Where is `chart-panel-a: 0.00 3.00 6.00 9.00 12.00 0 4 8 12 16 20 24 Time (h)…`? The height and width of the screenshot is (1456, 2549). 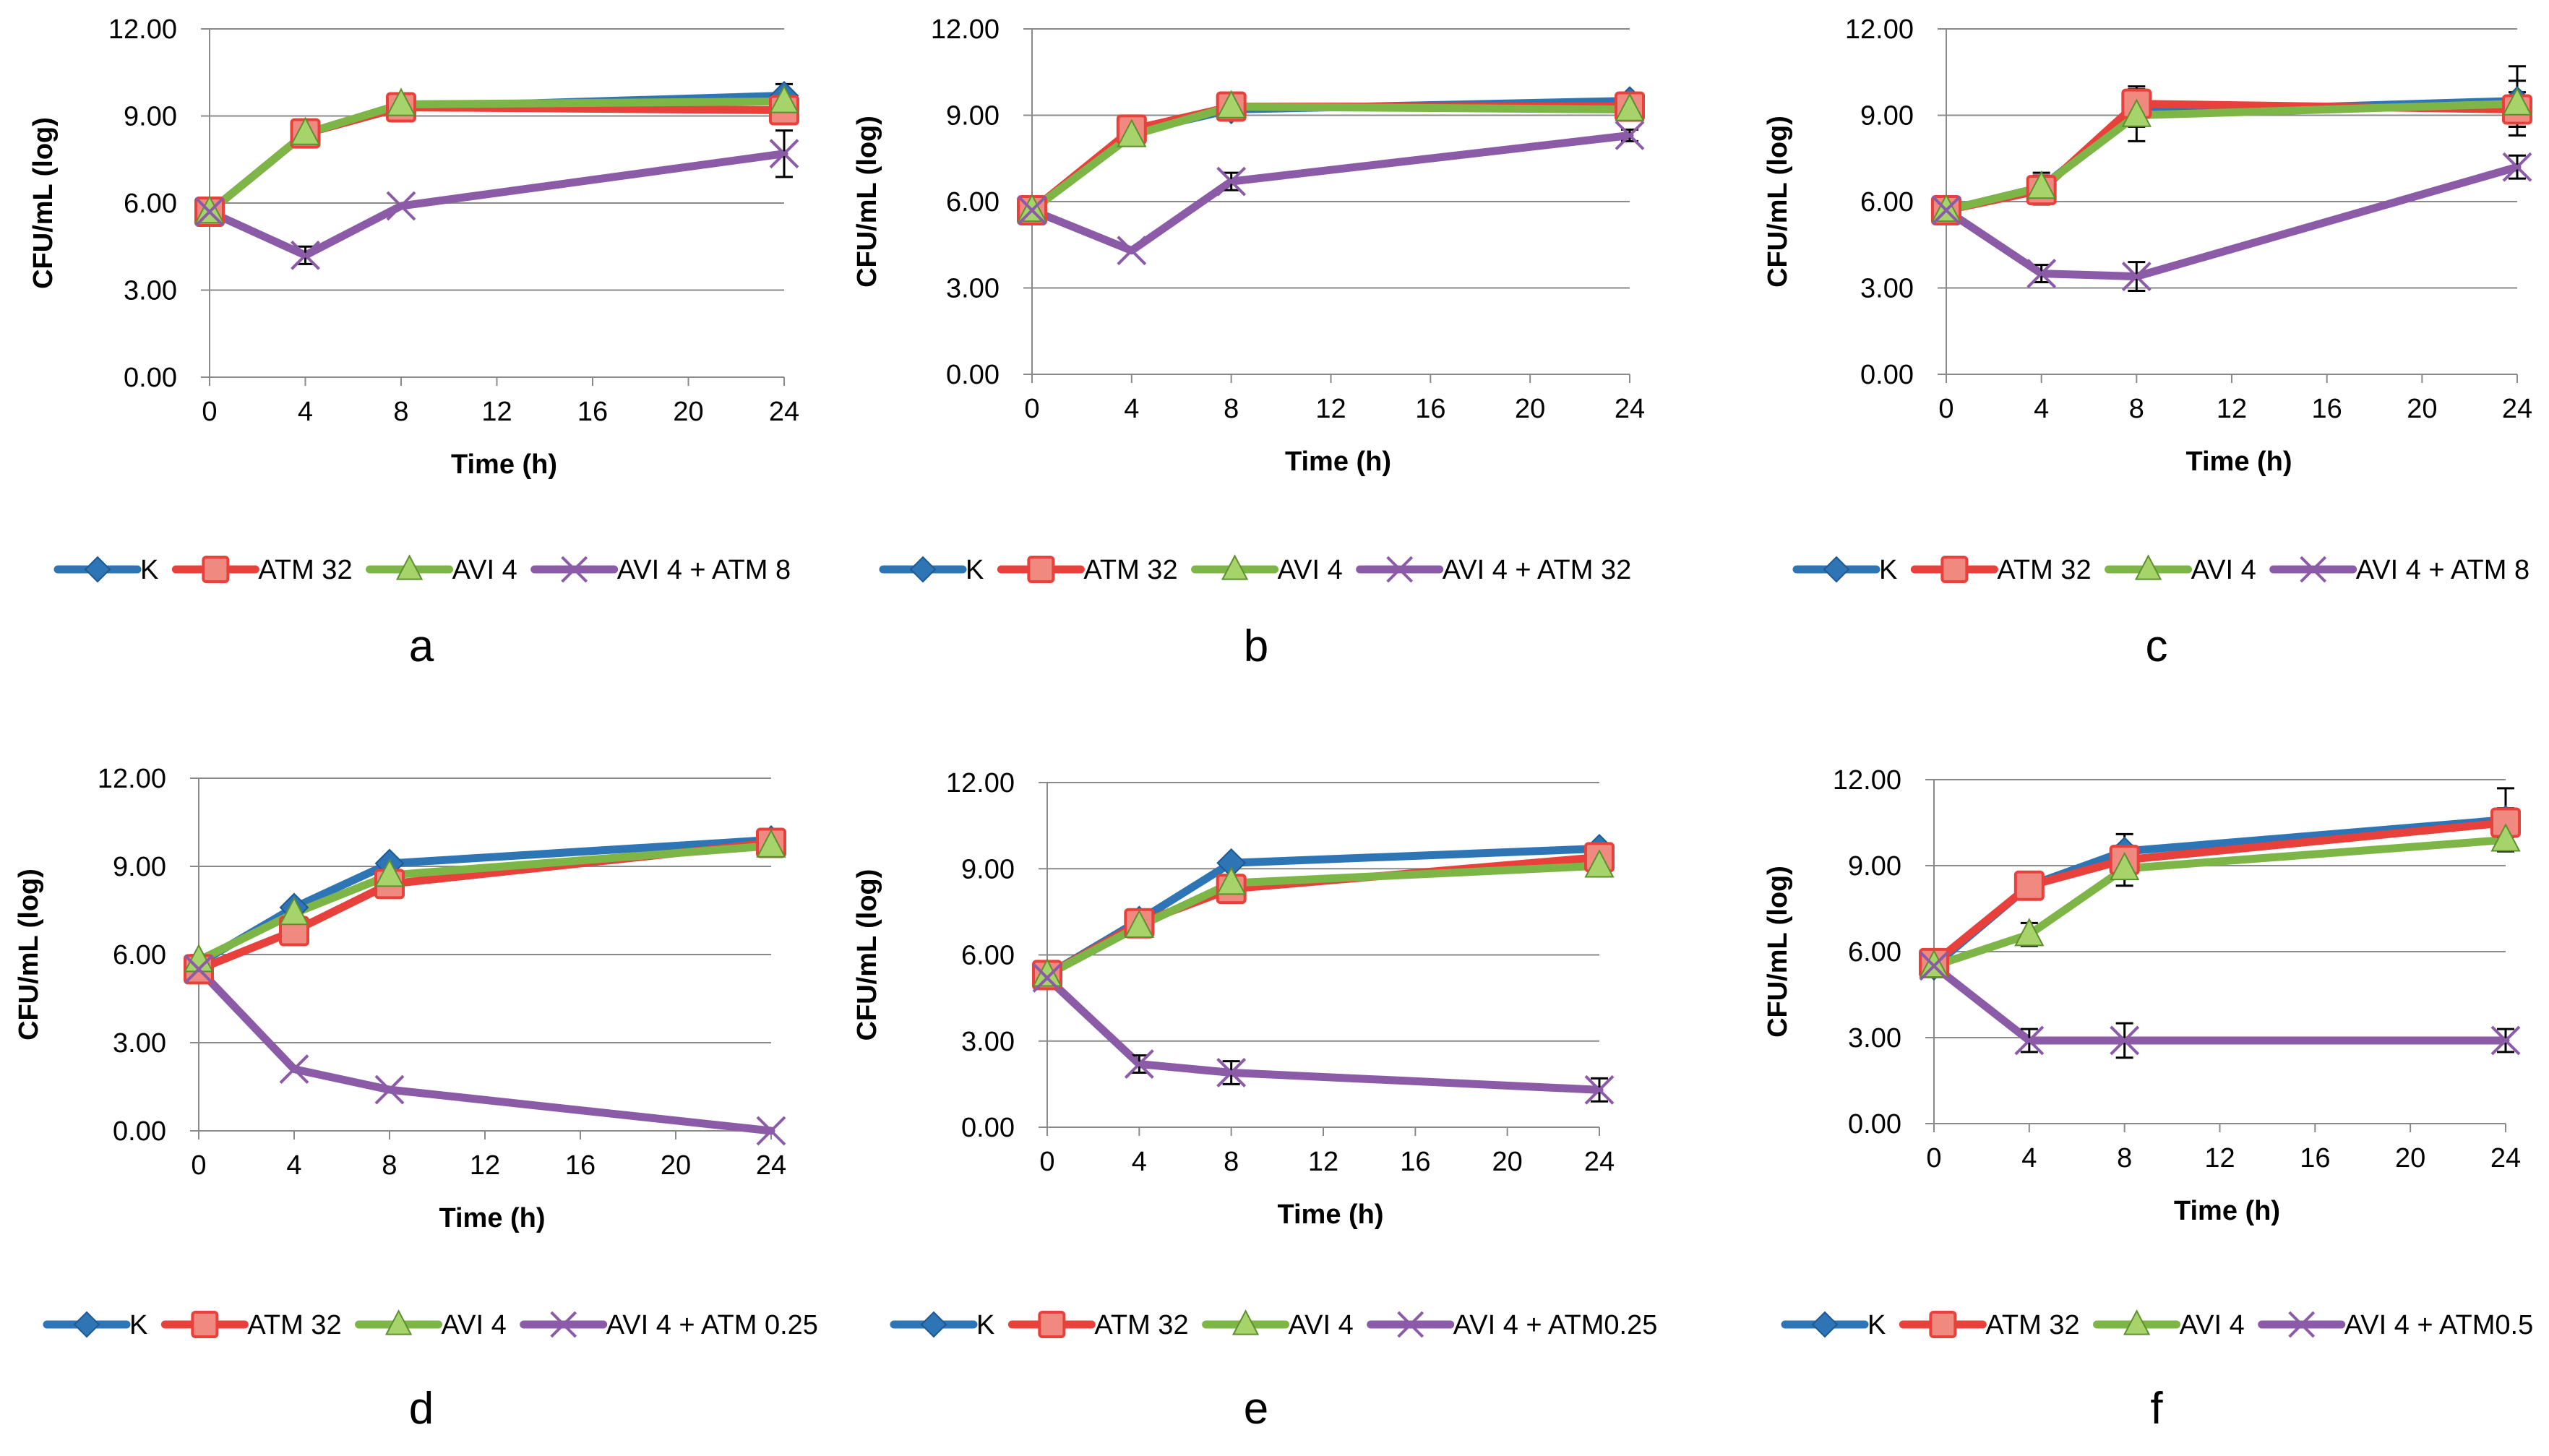 chart-panel-a: 0.00 3.00 6.00 9.00 12.00 0 4 8 12 16 20 24 Time (h)… is located at coordinates (413, 342).